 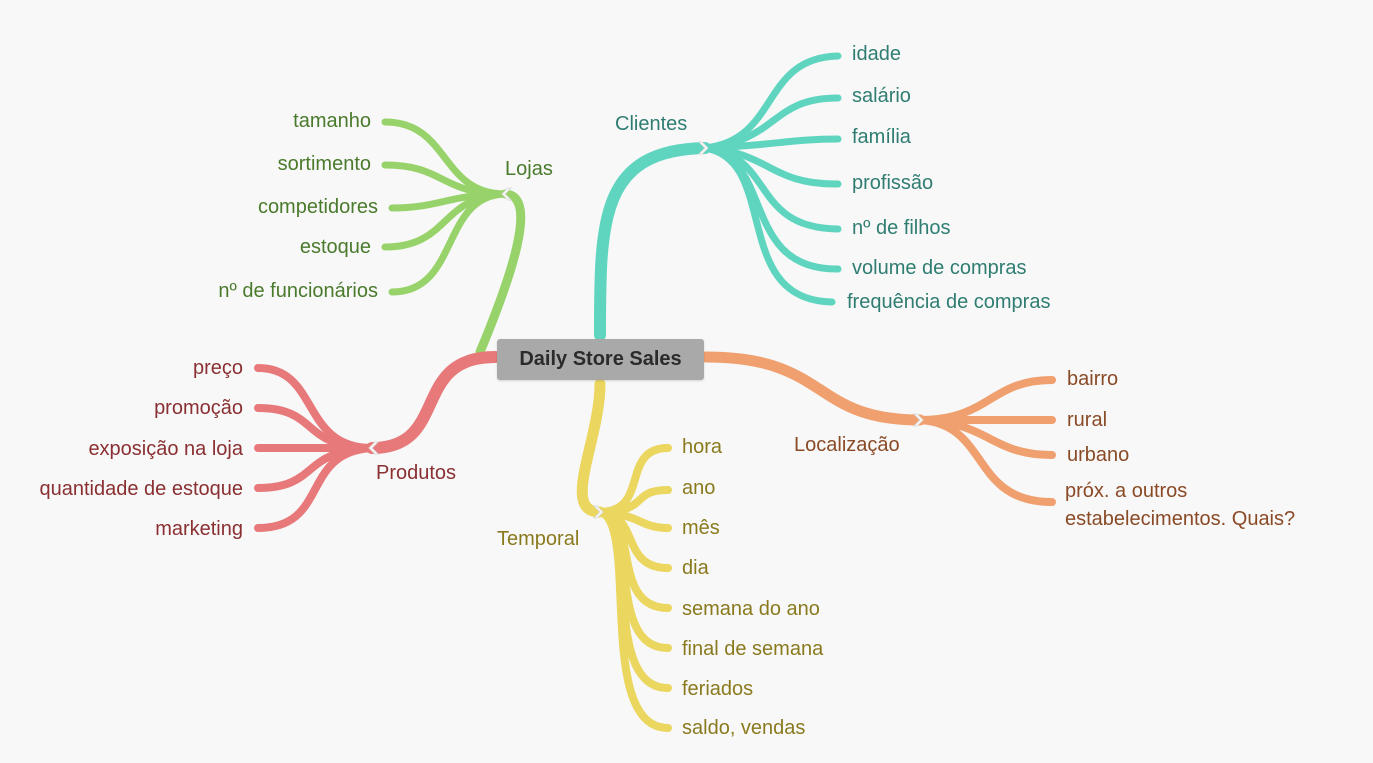 What do you see at coordinates (744, 728) in the screenshot?
I see `temporal-item-saldo-vendas: saldo, vendas` at bounding box center [744, 728].